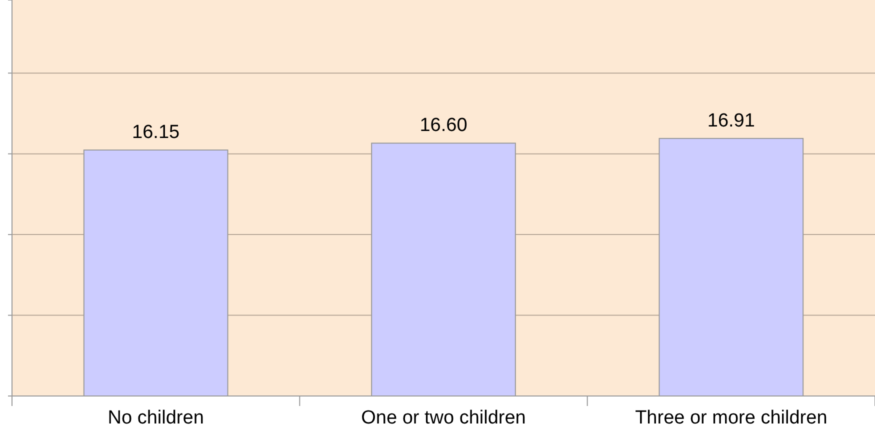 This screenshot has width=875, height=438. Describe the element at coordinates (443, 417) in the screenshot. I see `x-tick-label: One or two children` at that location.